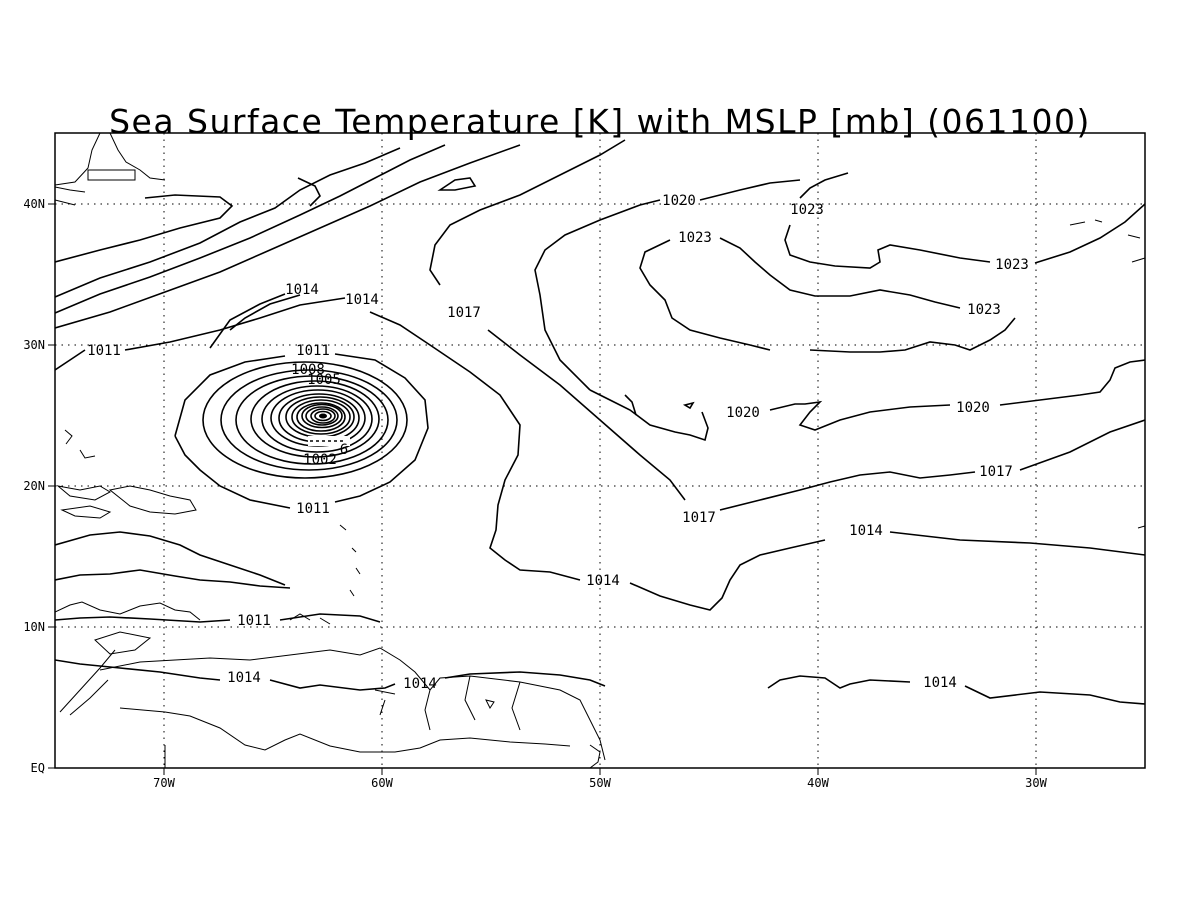 This screenshot has width=1200, height=900. What do you see at coordinates (34, 204) in the screenshot?
I see `lat-label: 40N` at bounding box center [34, 204].